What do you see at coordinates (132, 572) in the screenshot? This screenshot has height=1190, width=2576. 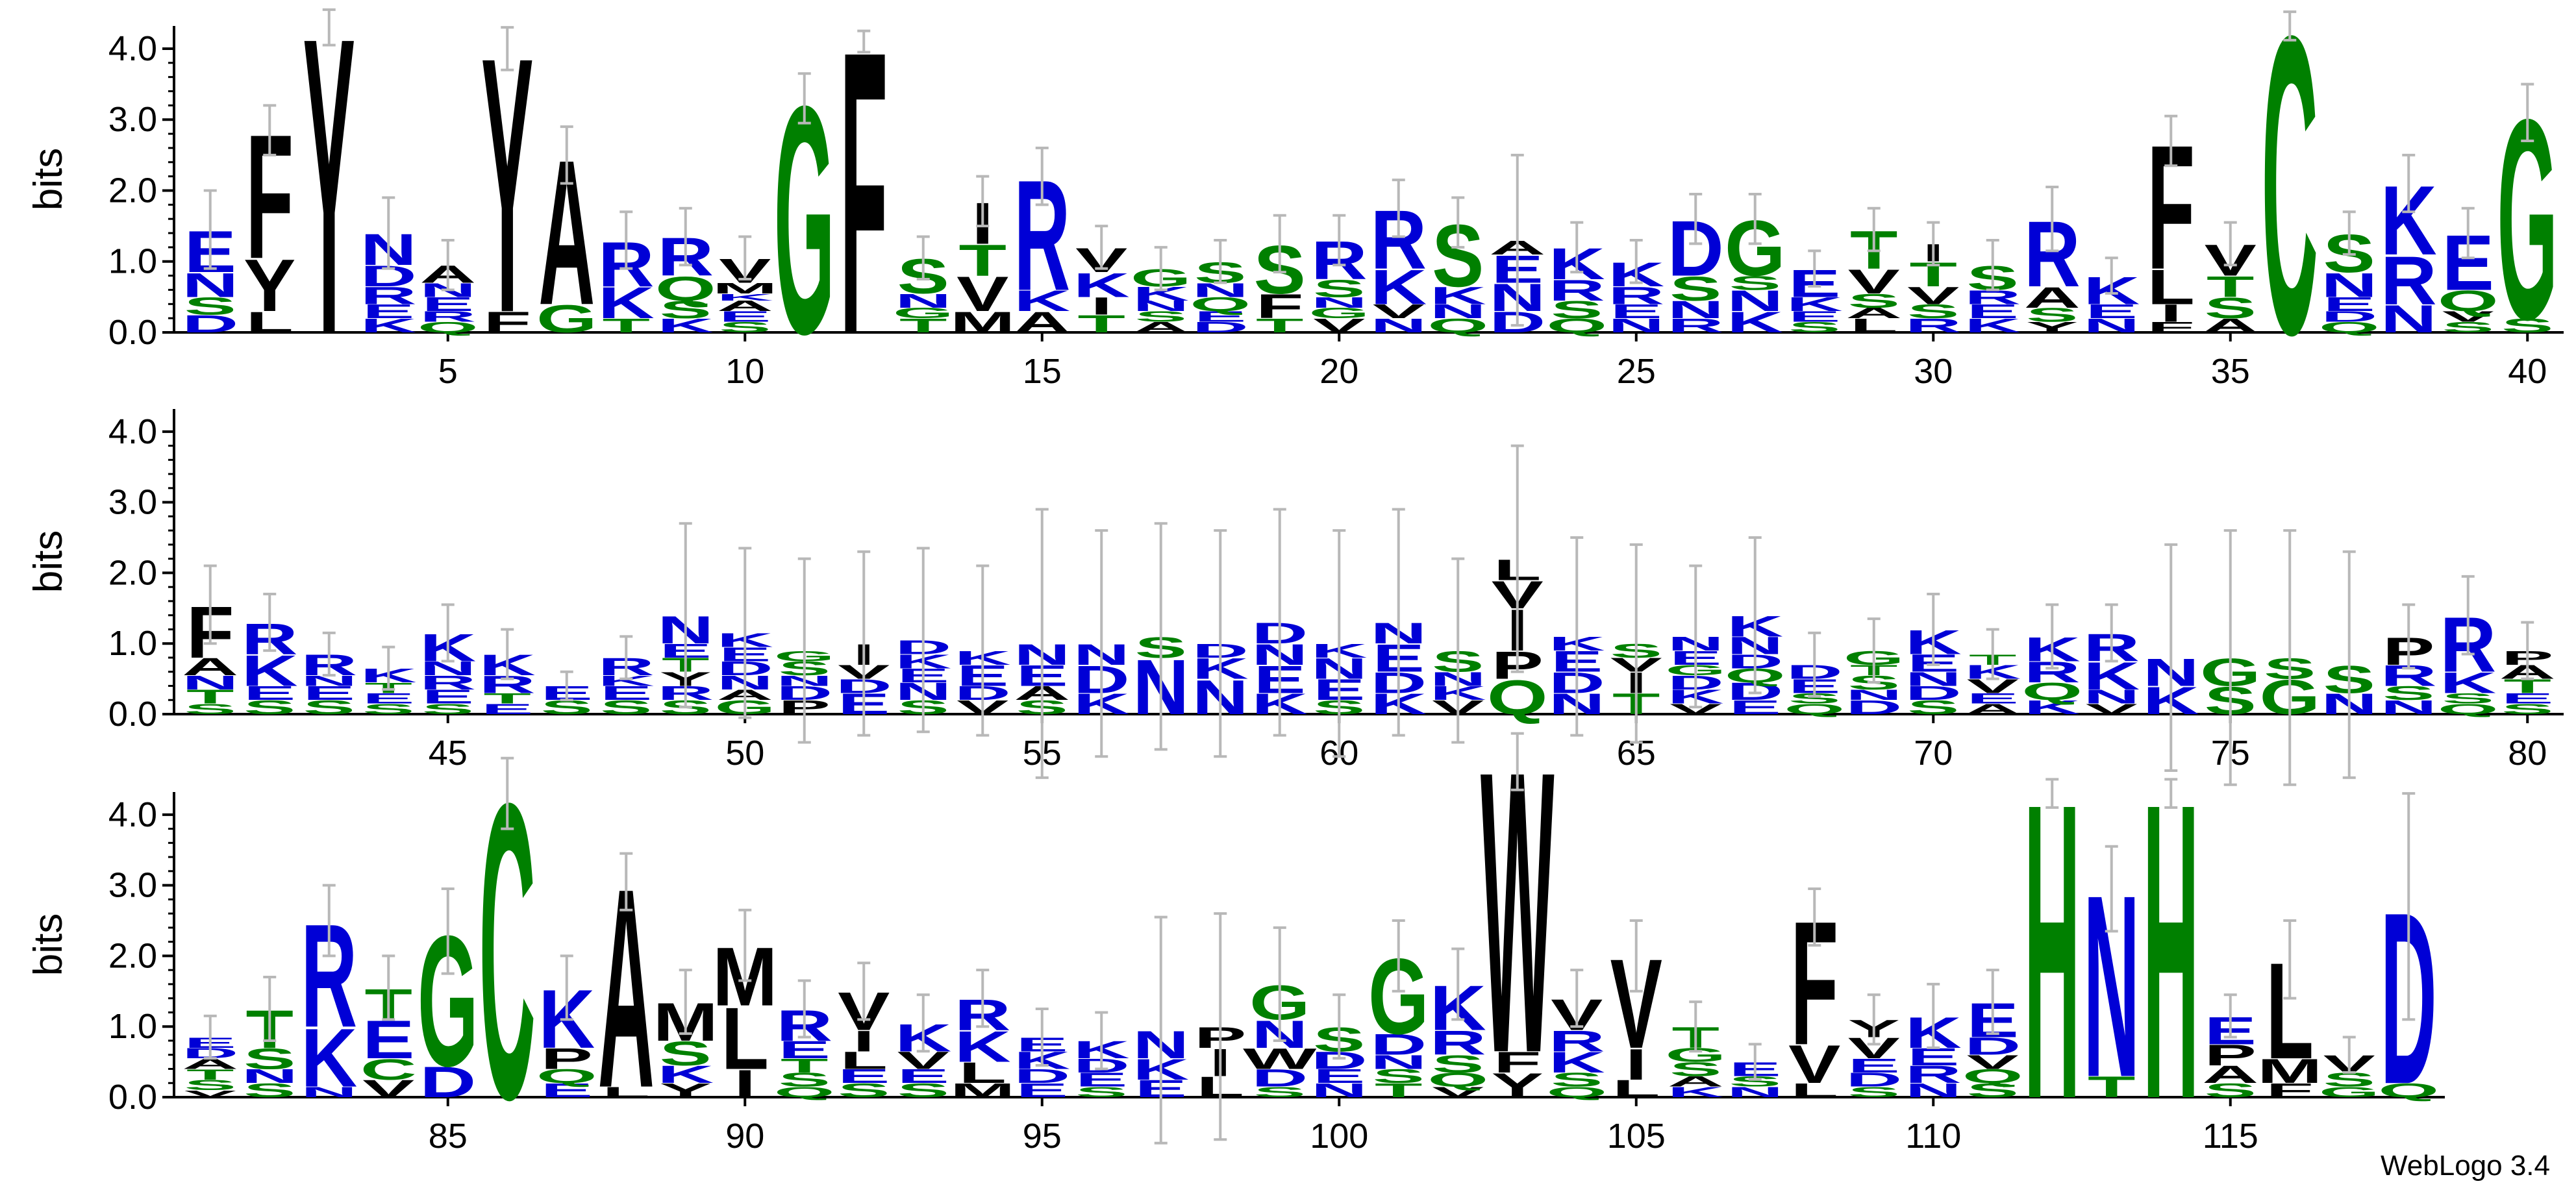 I see `y-tick-label: 2.0` at bounding box center [132, 572].